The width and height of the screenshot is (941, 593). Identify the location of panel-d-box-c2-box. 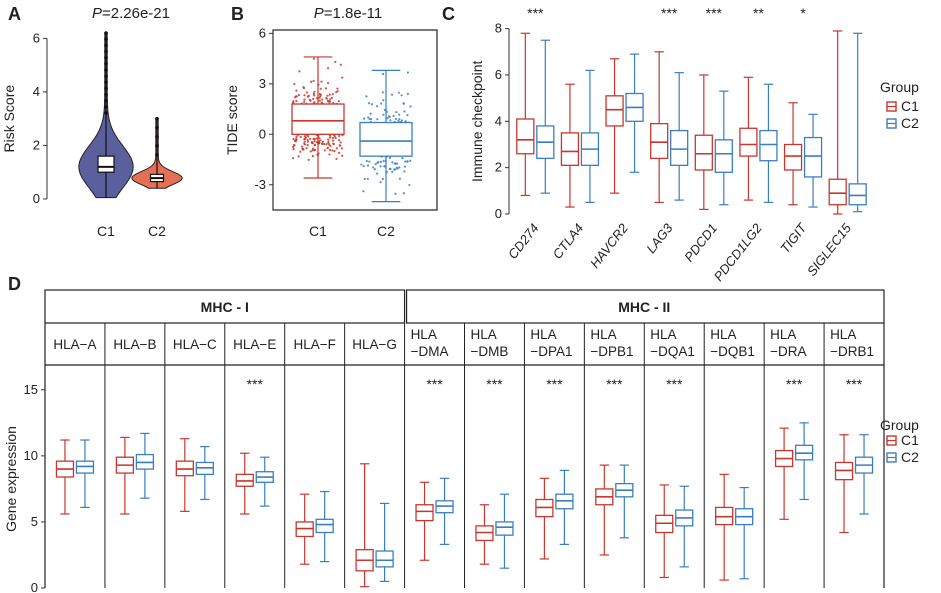
(324, 526).